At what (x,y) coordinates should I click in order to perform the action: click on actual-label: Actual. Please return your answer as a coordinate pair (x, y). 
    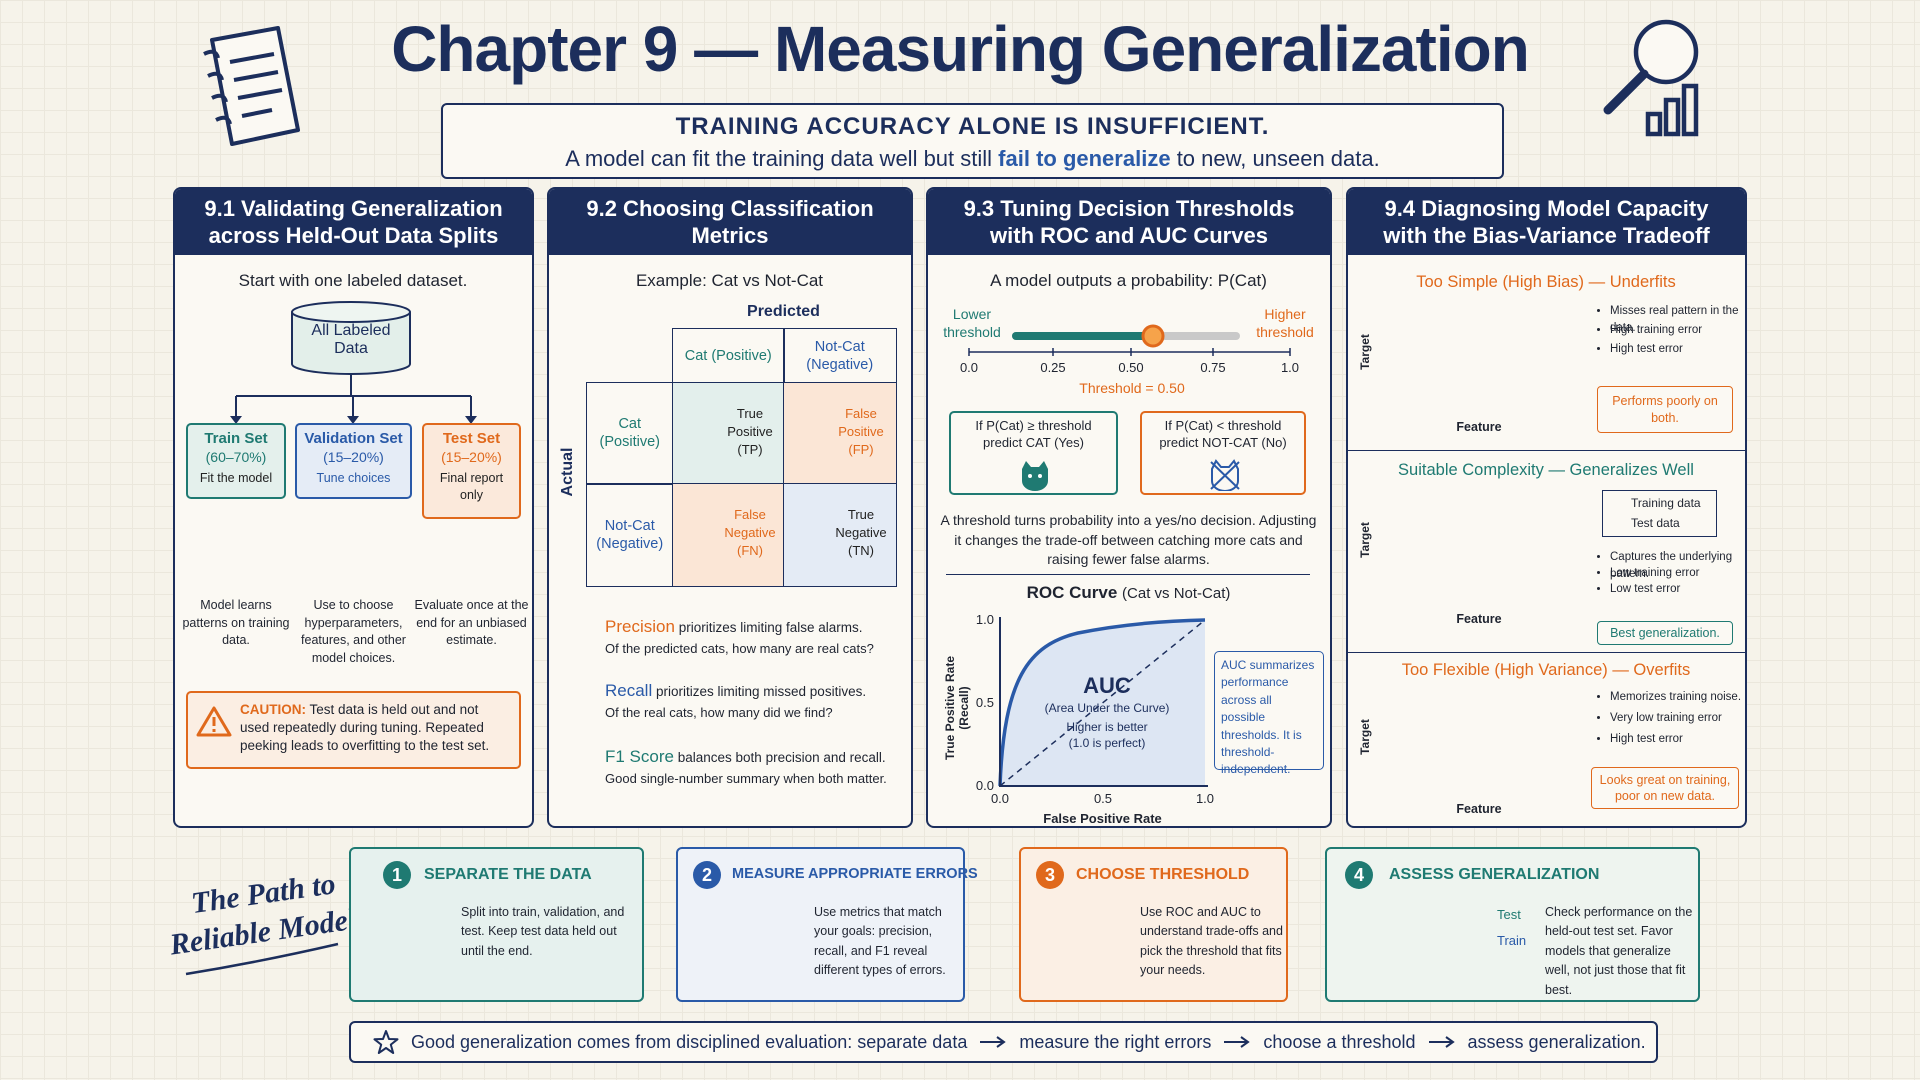
    Looking at the image, I should click on (567, 472).